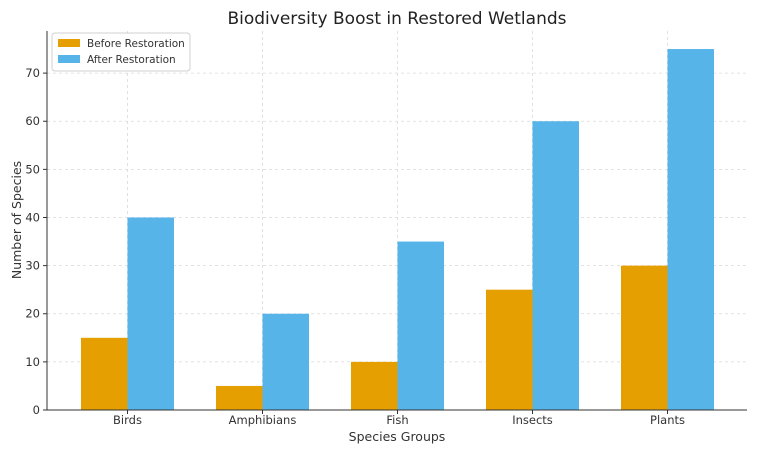 The height and width of the screenshot is (455, 758). I want to click on x-tick-label: Insects, so click(532, 420).